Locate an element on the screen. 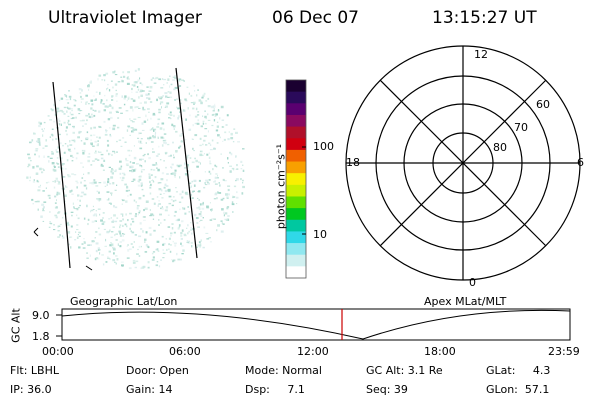  timeline-frame is located at coordinates (316, 324).